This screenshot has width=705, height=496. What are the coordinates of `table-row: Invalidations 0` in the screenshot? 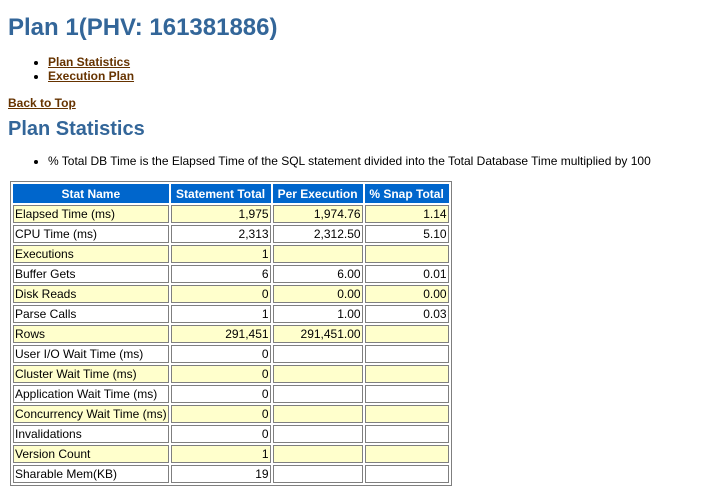 It's located at (231, 434).